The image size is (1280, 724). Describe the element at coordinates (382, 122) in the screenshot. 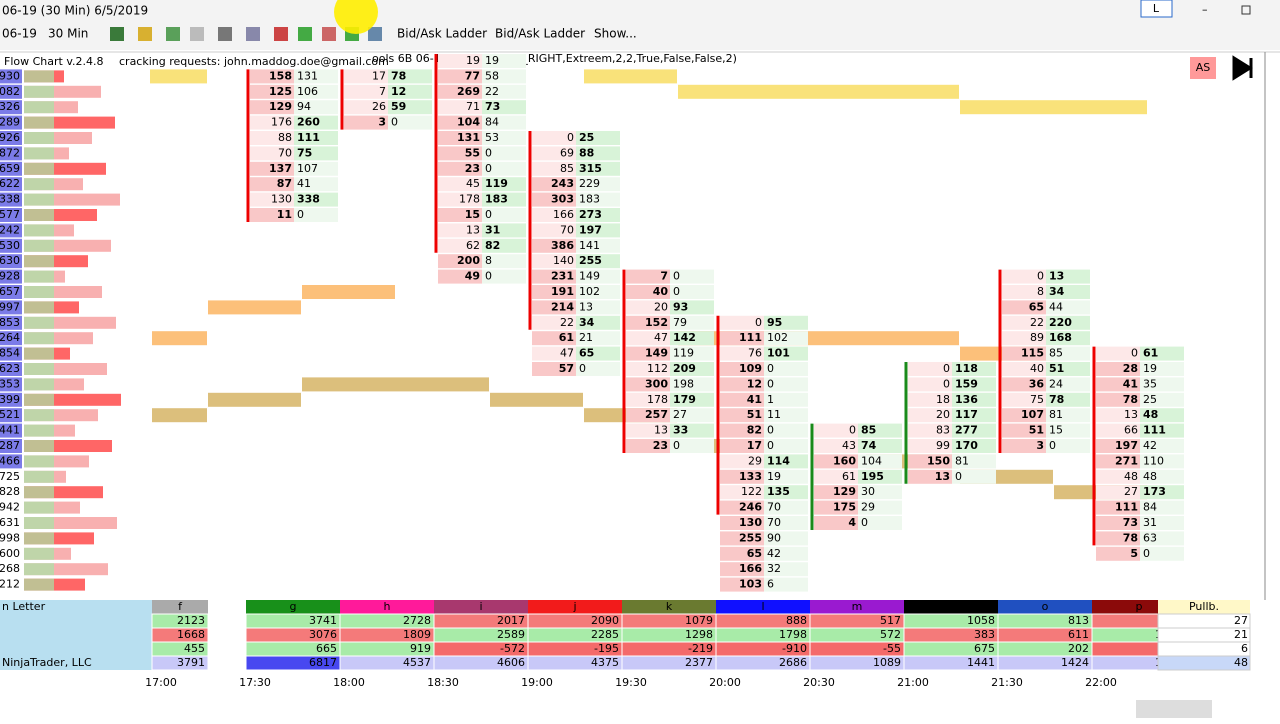

I see `bid-volume: 3` at that location.